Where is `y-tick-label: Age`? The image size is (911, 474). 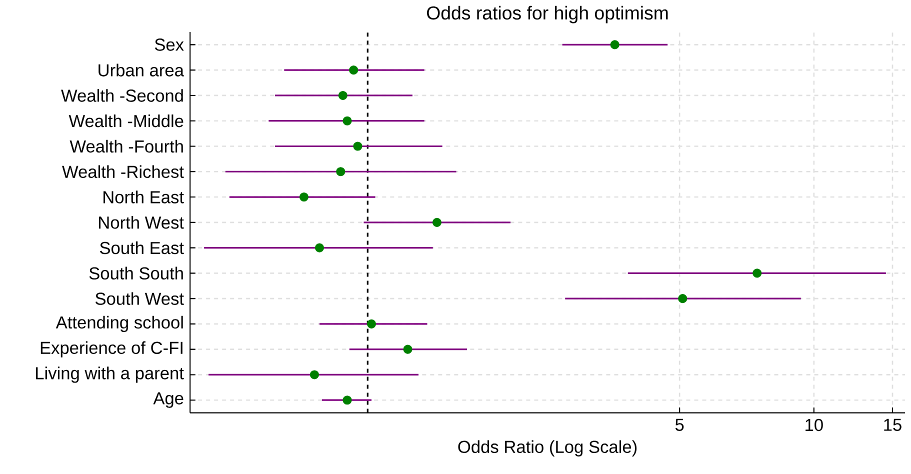 y-tick-label: Age is located at coordinates (168, 400).